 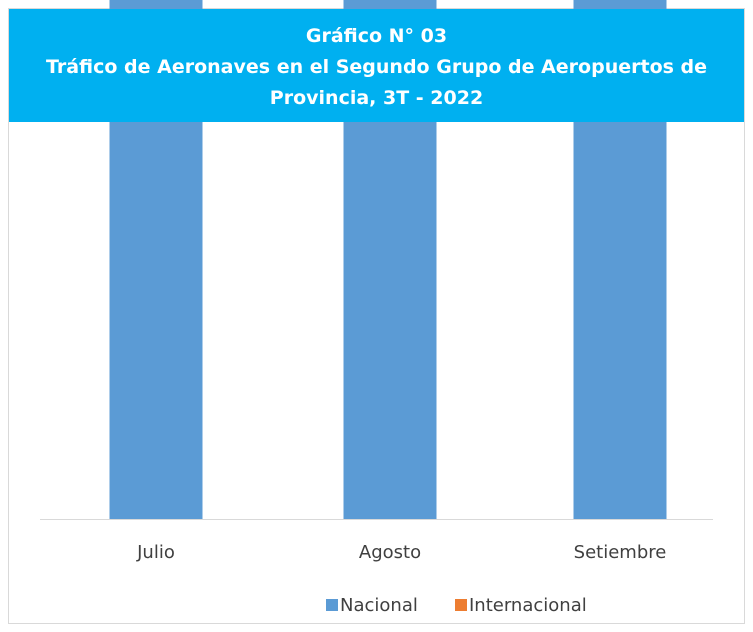 I want to click on legend-label: Internacional, so click(x=528, y=605).